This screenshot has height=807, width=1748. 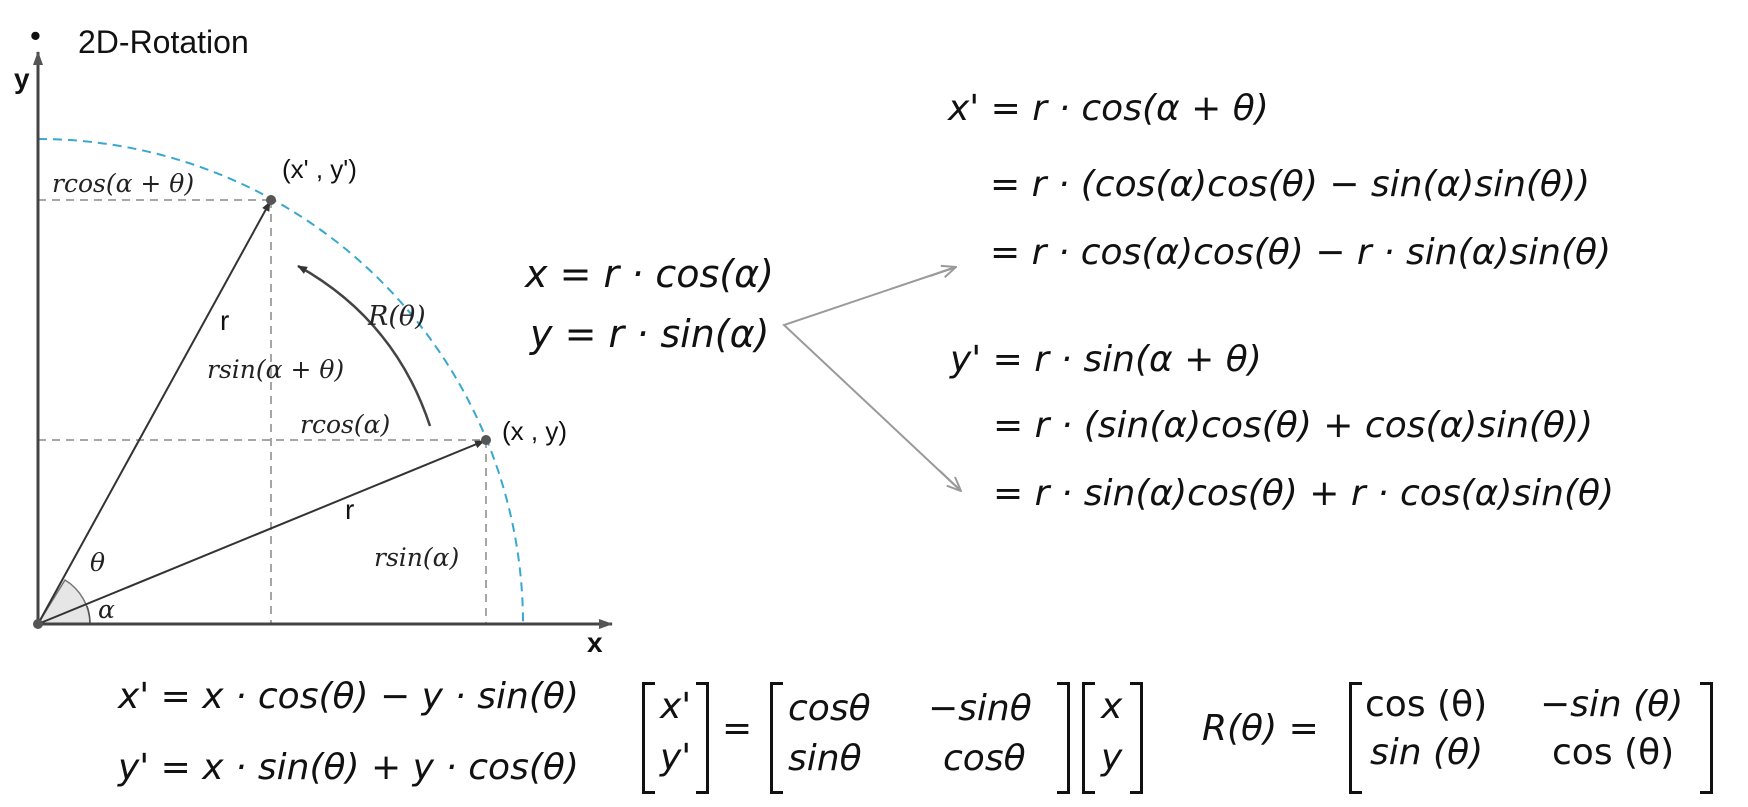 What do you see at coordinates (1063, 738) in the screenshot?
I see `matrix-bracket-right` at bounding box center [1063, 738].